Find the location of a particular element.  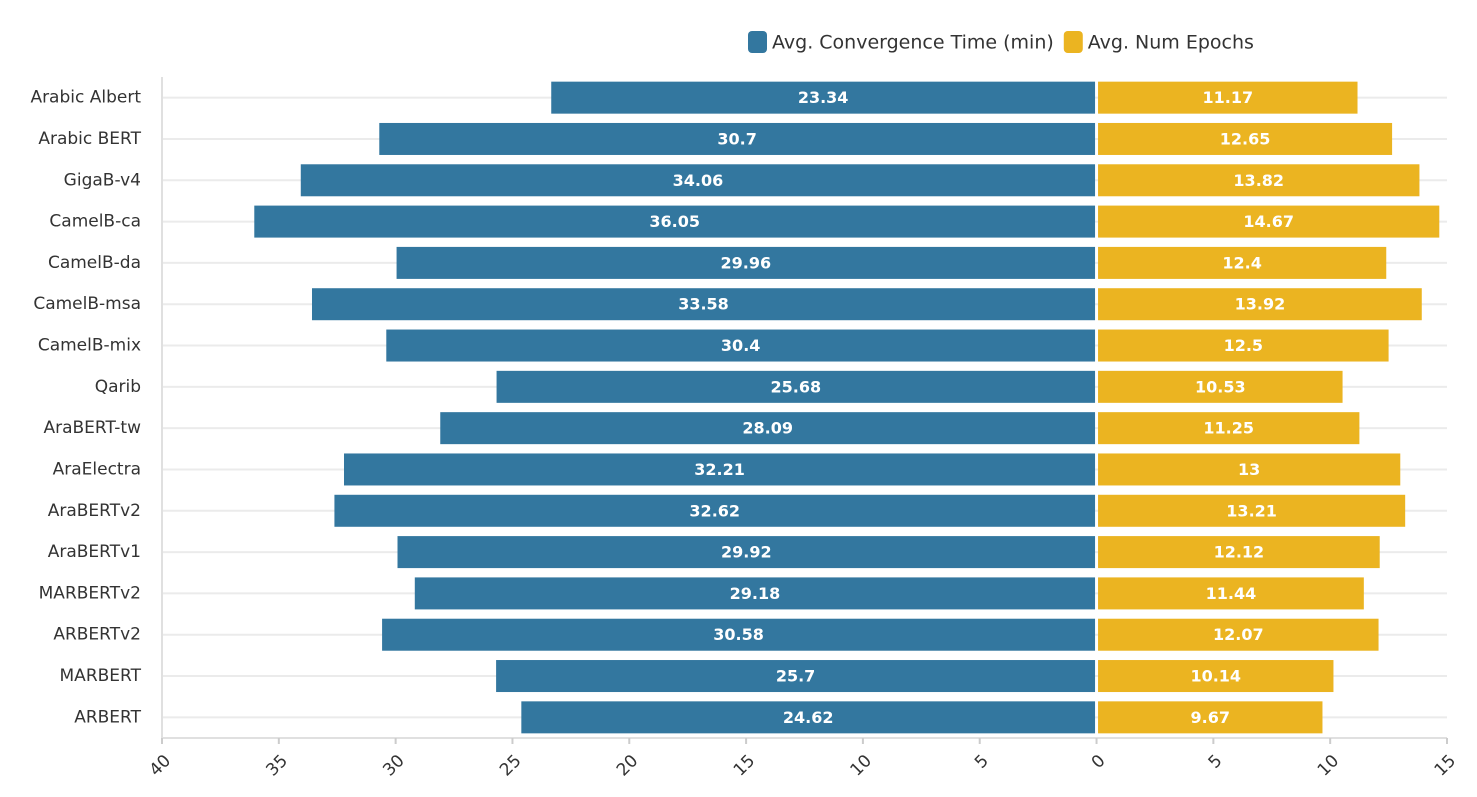

value-label: 25.7 is located at coordinates (795, 676).